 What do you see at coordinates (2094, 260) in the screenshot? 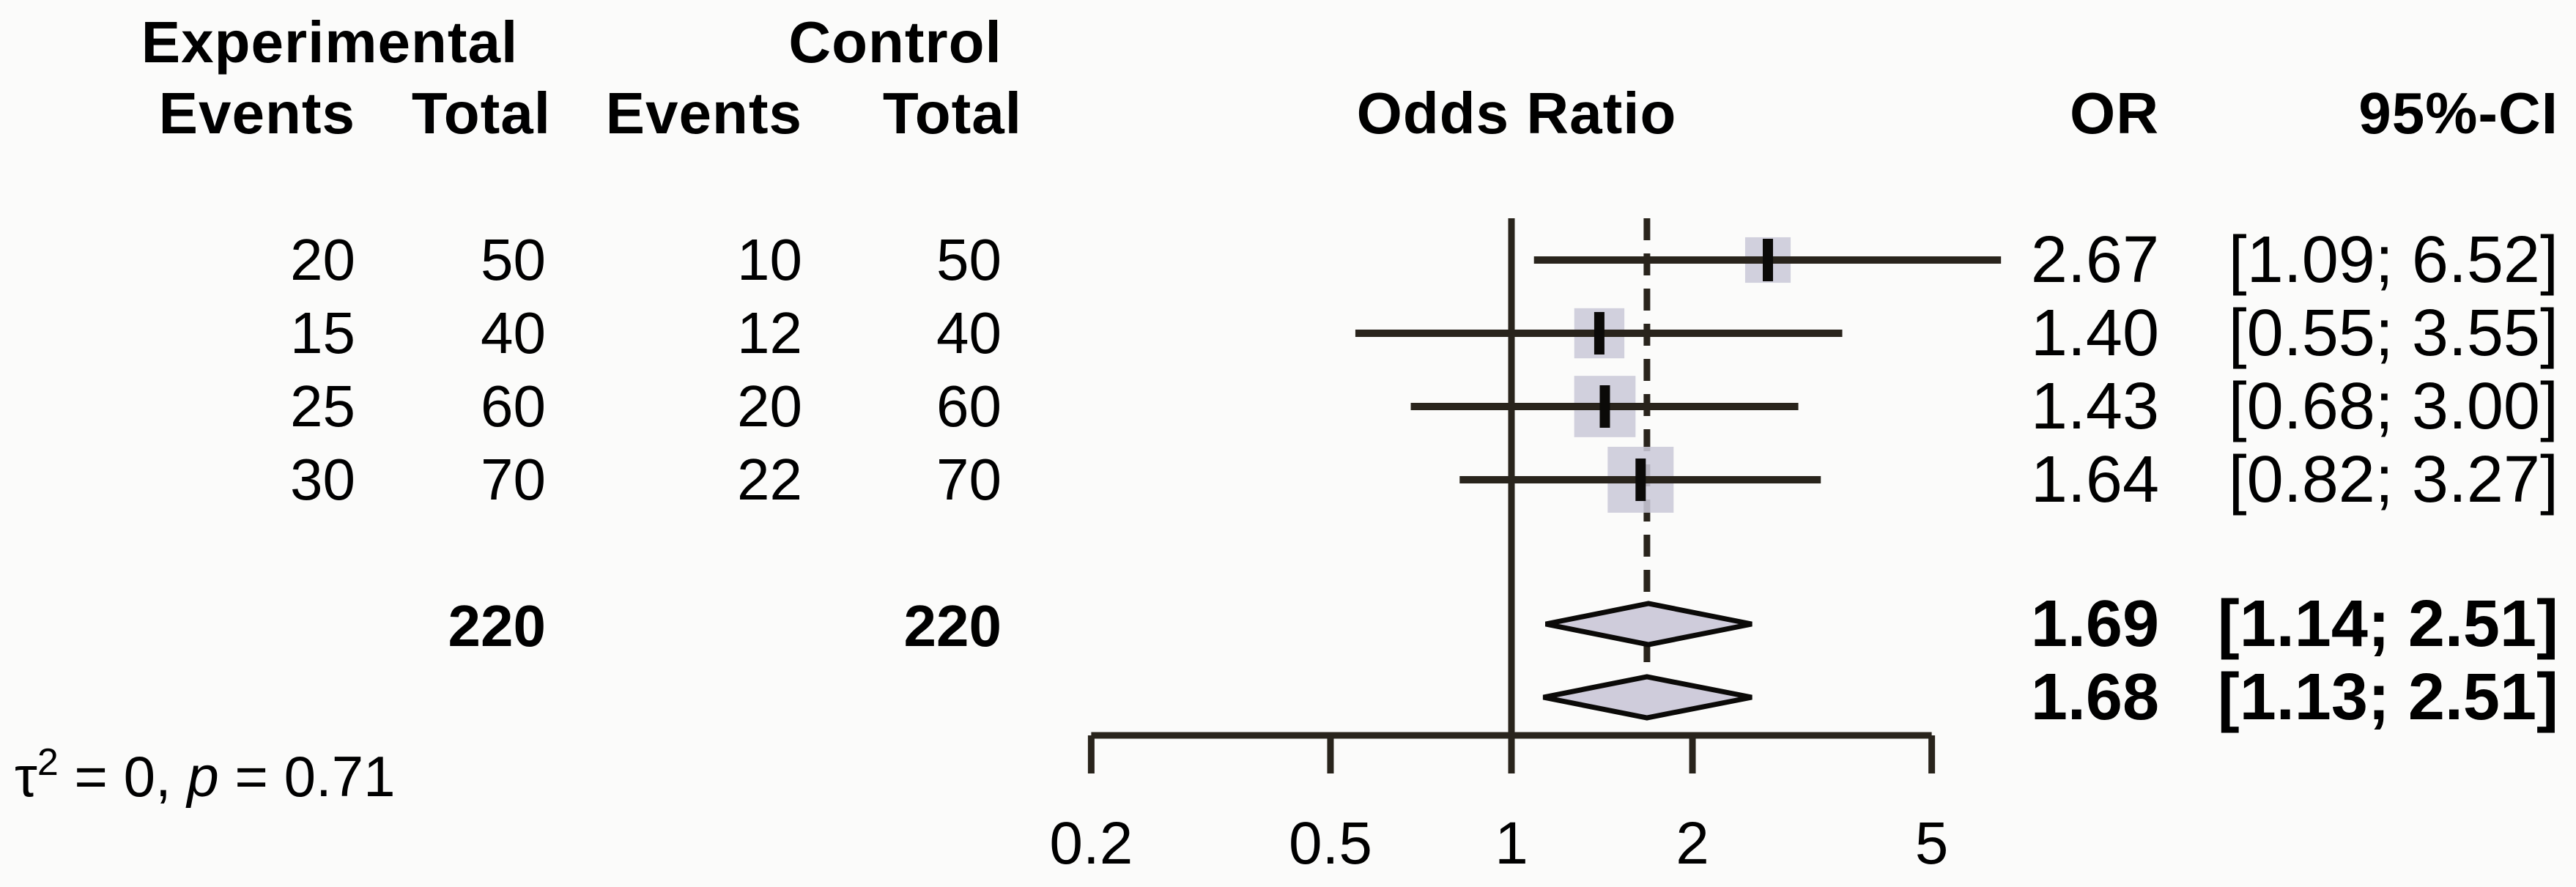
I see `or-value: 2.67` at bounding box center [2094, 260].